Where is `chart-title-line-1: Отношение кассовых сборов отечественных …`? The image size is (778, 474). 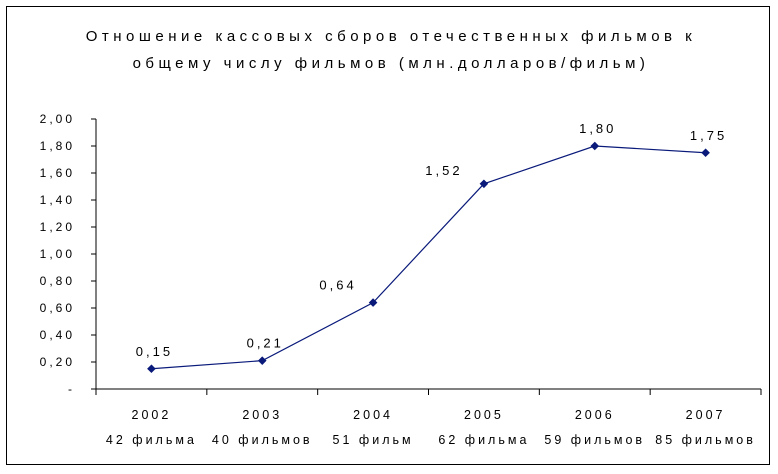
chart-title-line-1: Отношение кассовых сборов отечественных … is located at coordinates (391, 36).